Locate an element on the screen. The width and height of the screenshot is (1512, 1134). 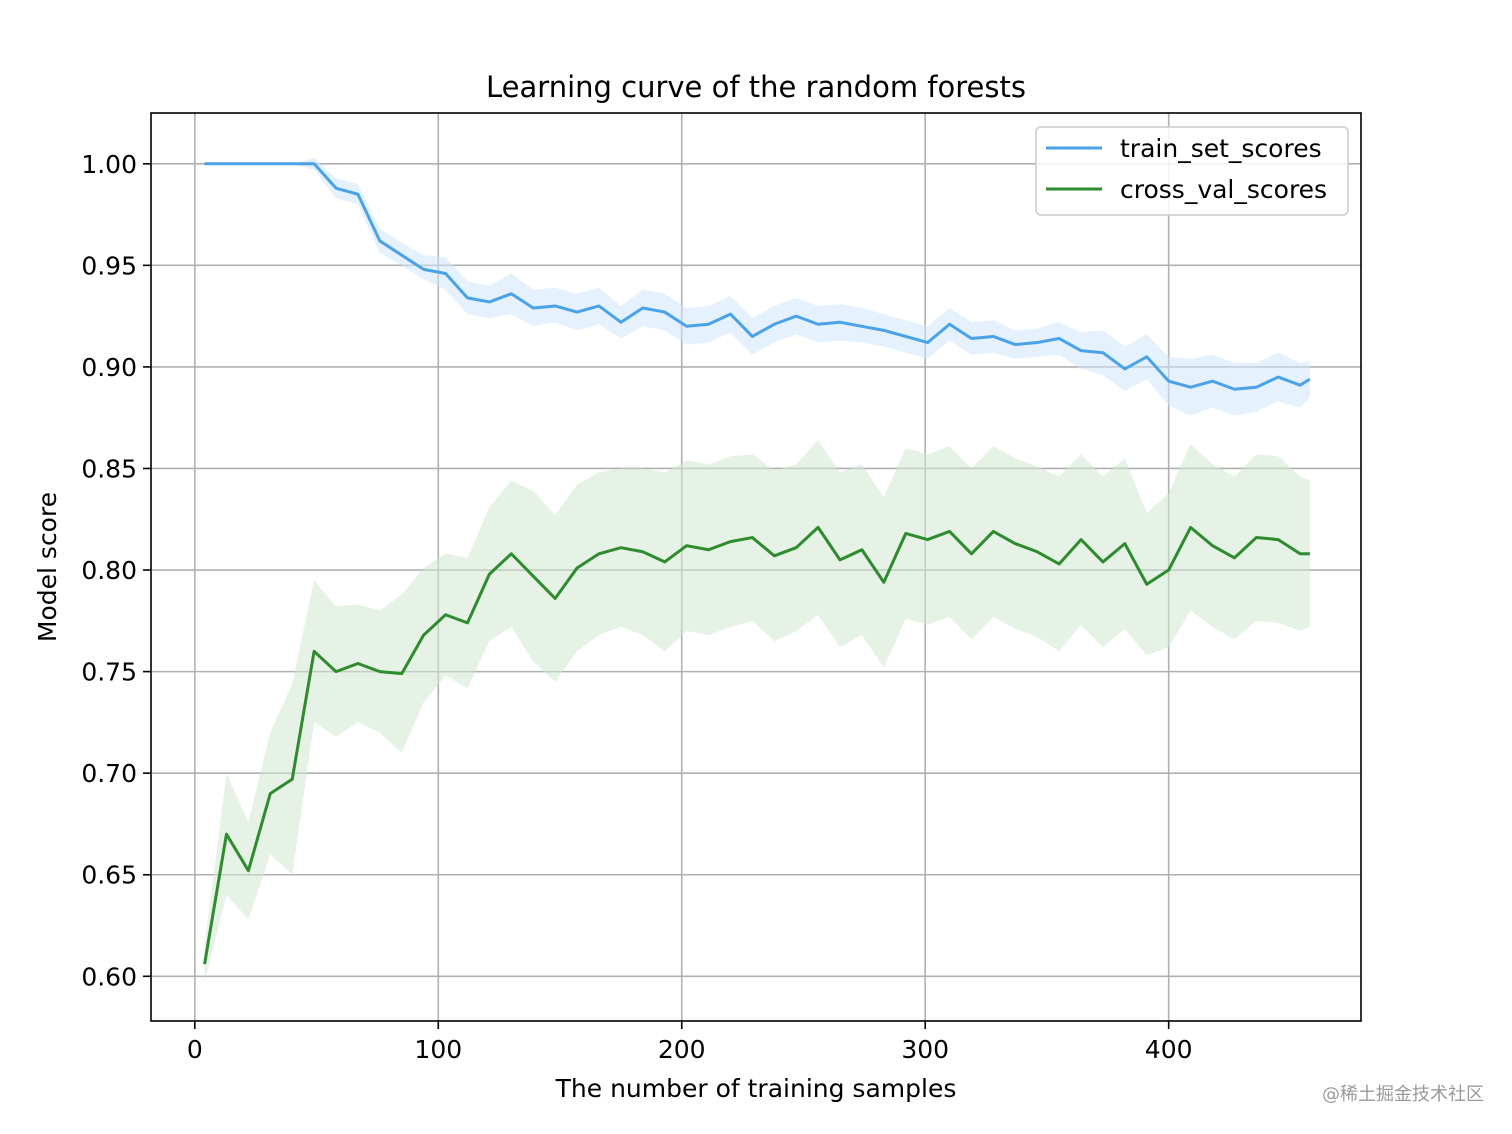
x-tick-label: 100 is located at coordinates (438, 1049).